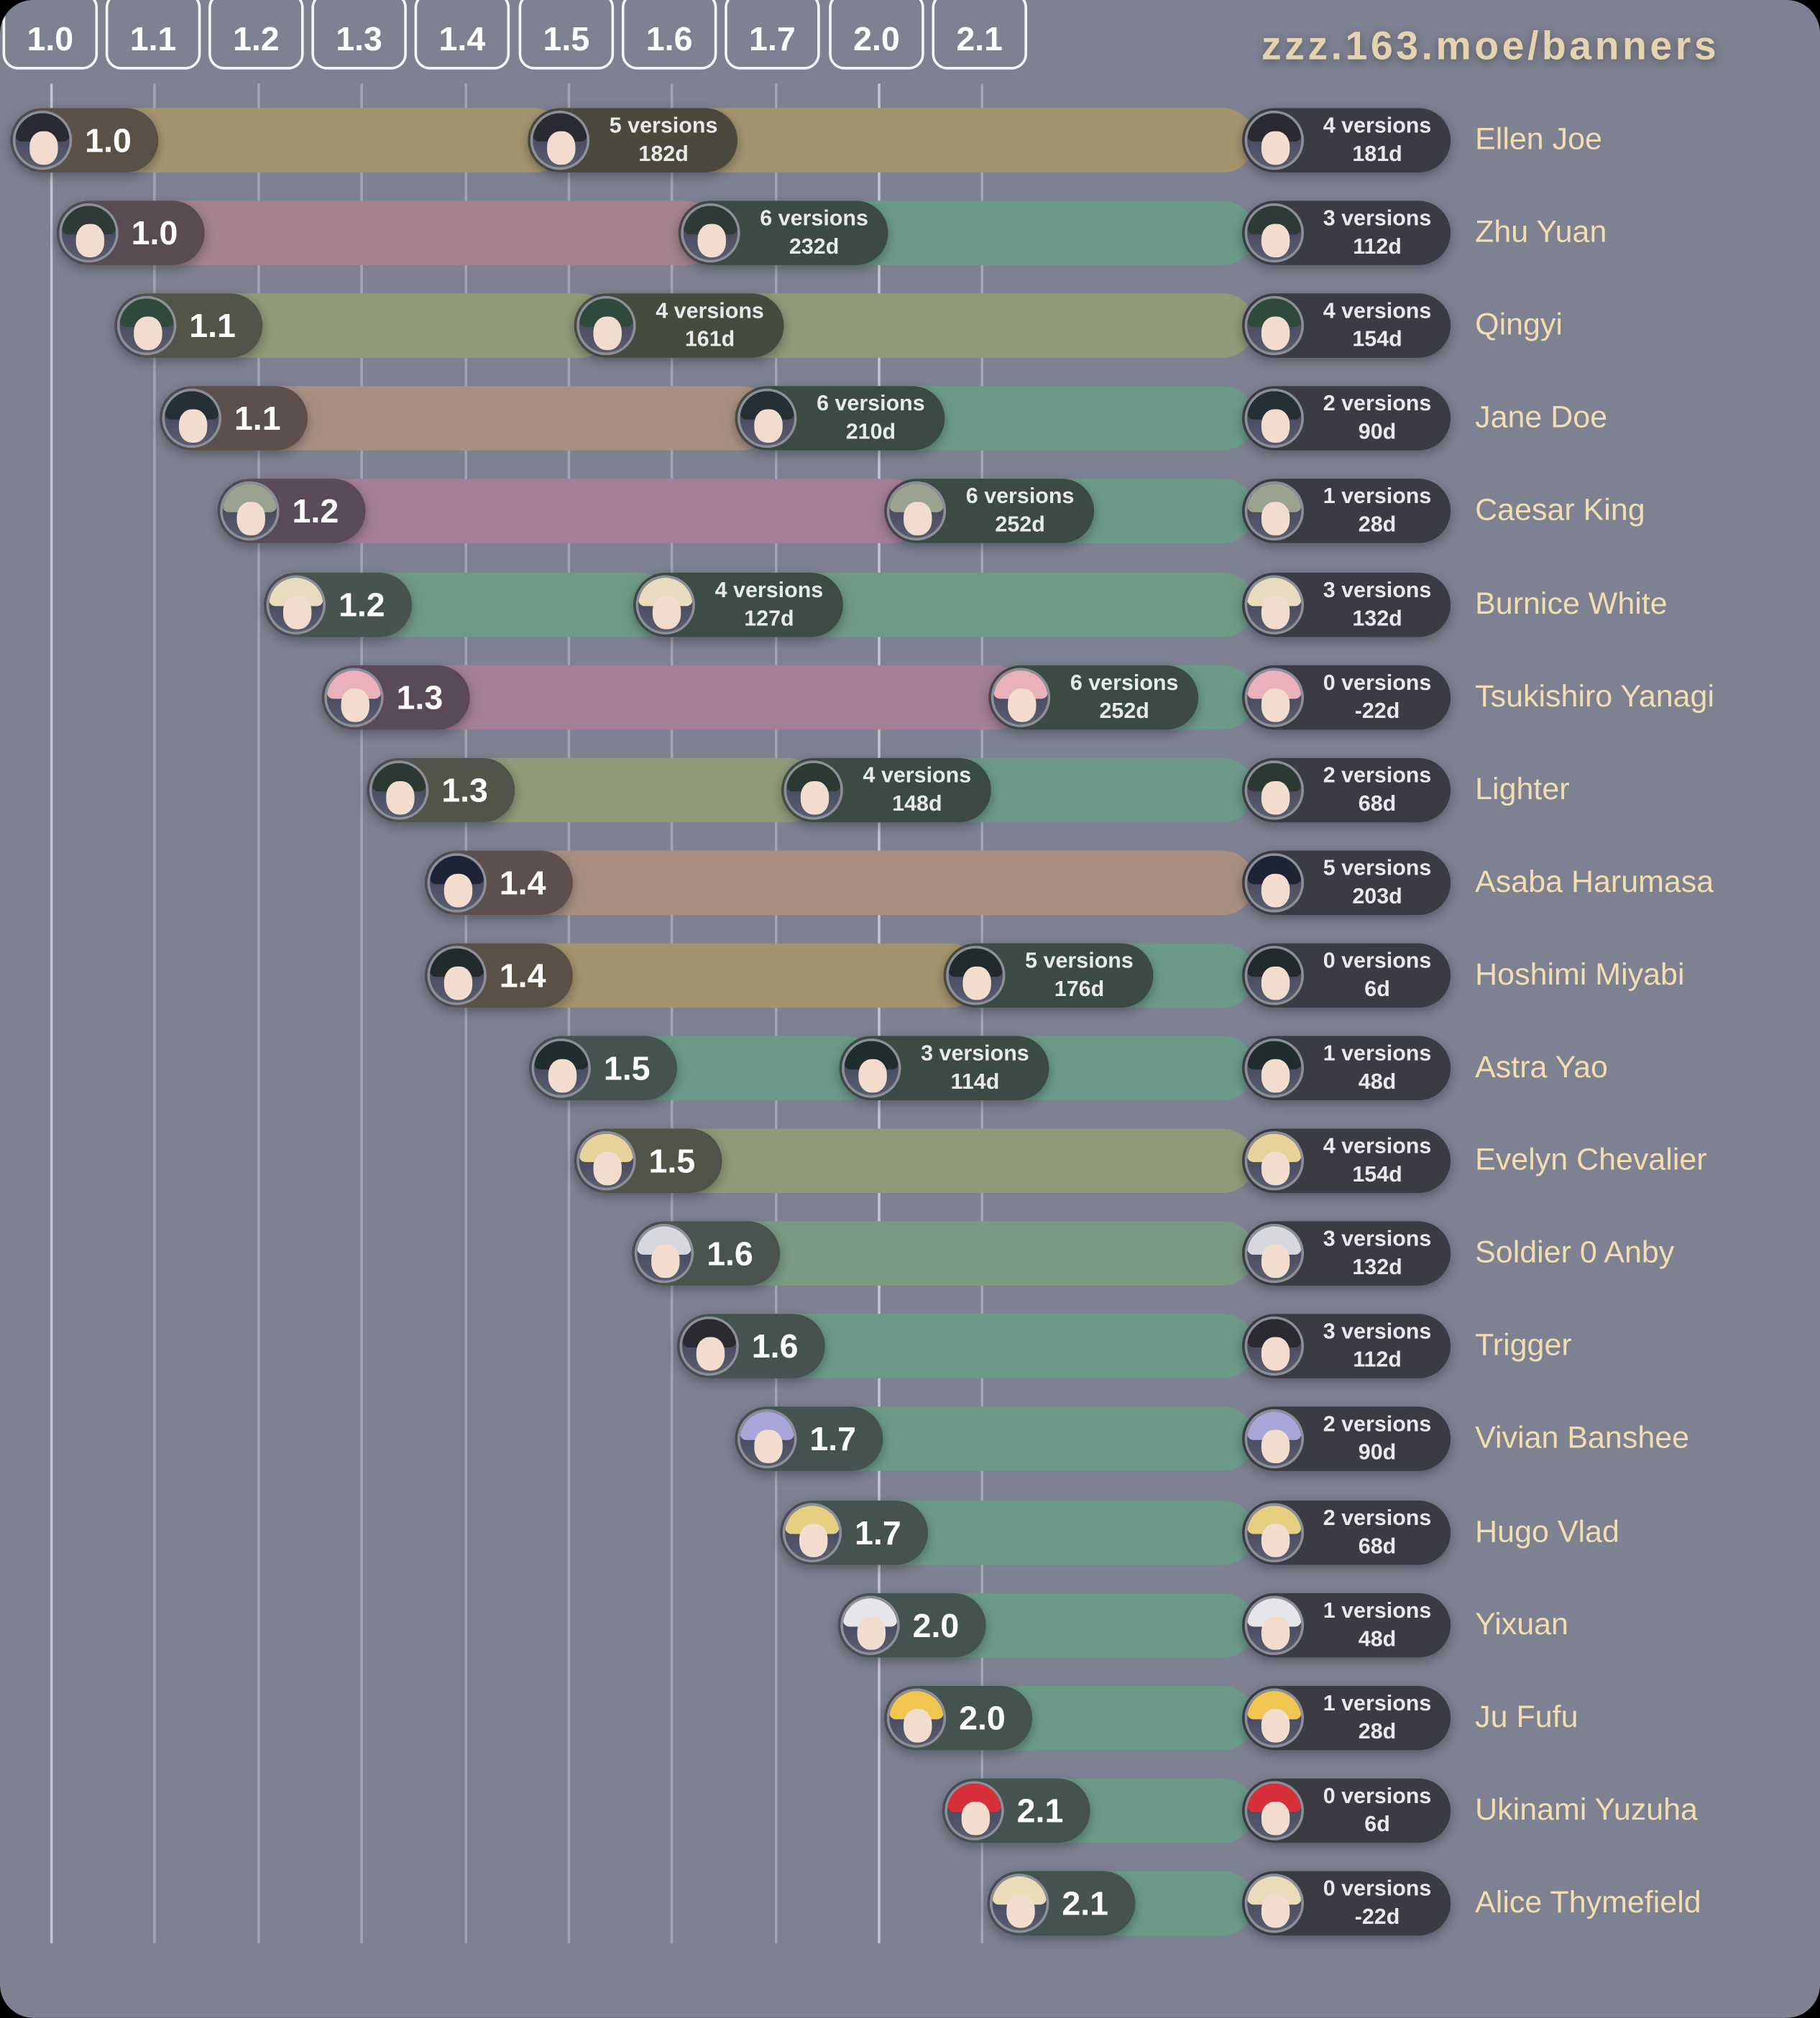 Image resolution: width=1820 pixels, height=2018 pixels. What do you see at coordinates (154, 1013) in the screenshot?
I see `gridline-1.1` at bounding box center [154, 1013].